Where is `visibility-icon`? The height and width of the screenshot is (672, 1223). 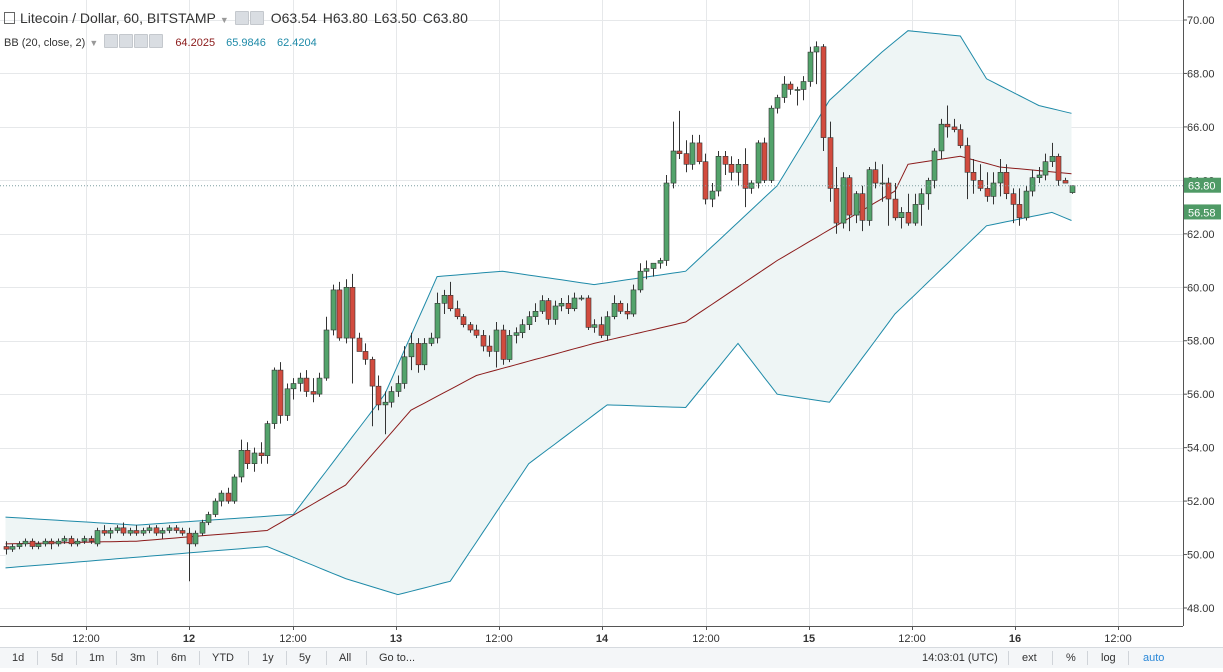
visibility-icon is located at coordinates (241, 18).